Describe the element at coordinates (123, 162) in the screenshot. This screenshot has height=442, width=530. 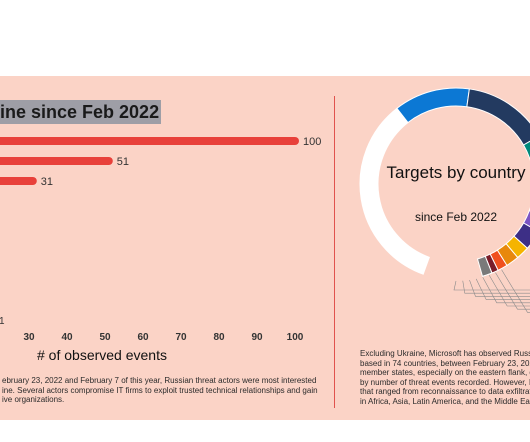
I see `bar-value-label: 51` at that location.